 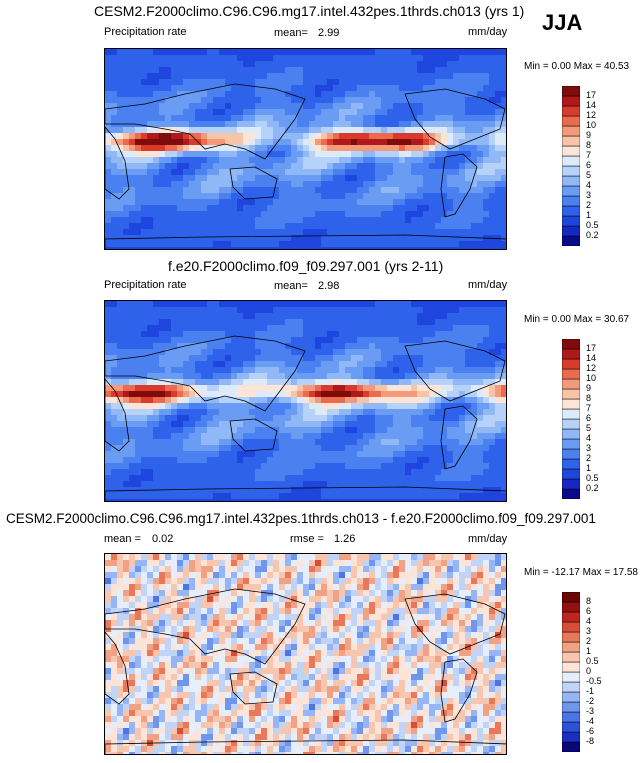 I want to click on colorbar-tick-label: 2, so click(x=589, y=205).